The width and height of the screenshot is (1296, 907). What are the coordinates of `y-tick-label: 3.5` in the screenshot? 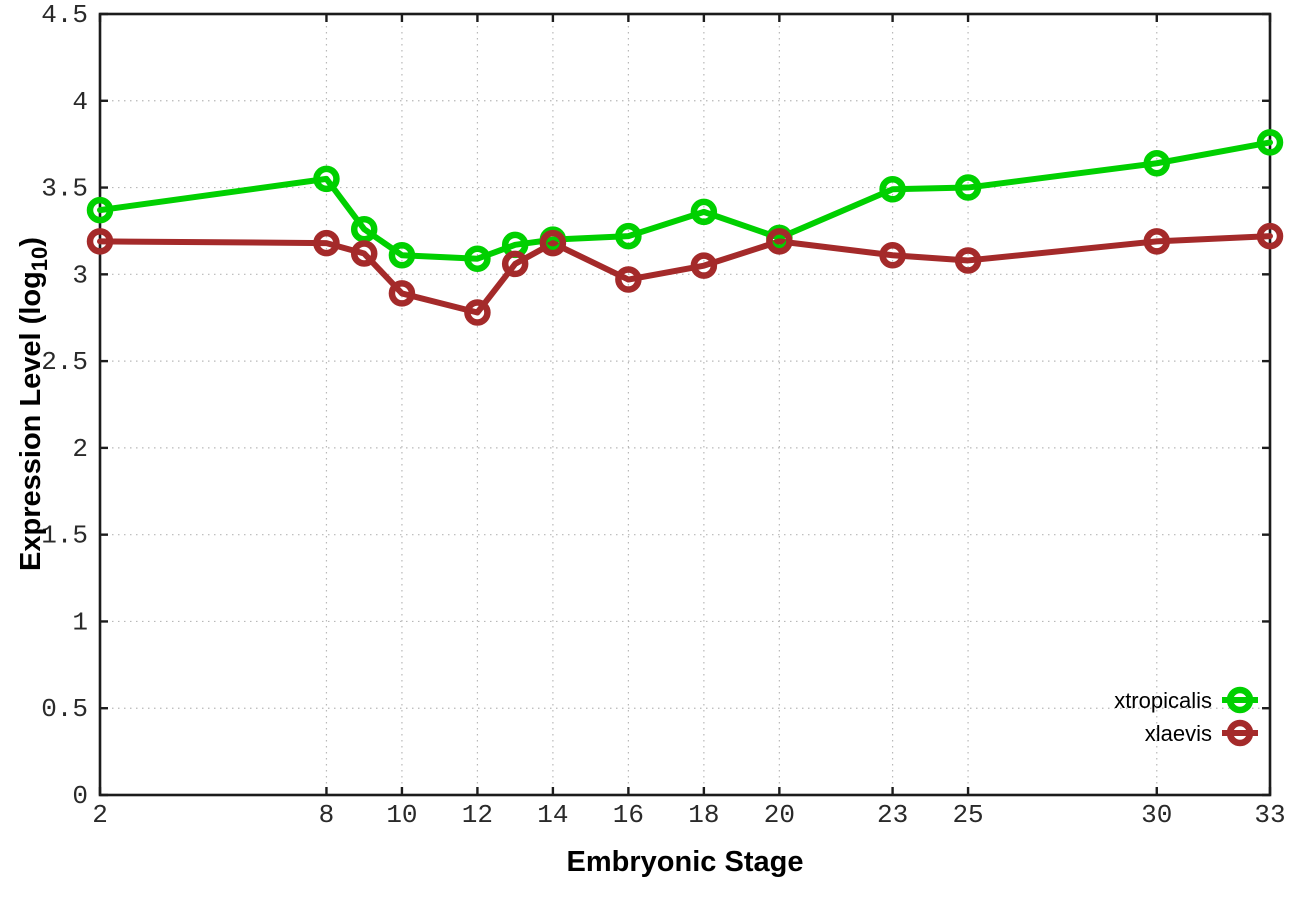 It's located at (64, 189).